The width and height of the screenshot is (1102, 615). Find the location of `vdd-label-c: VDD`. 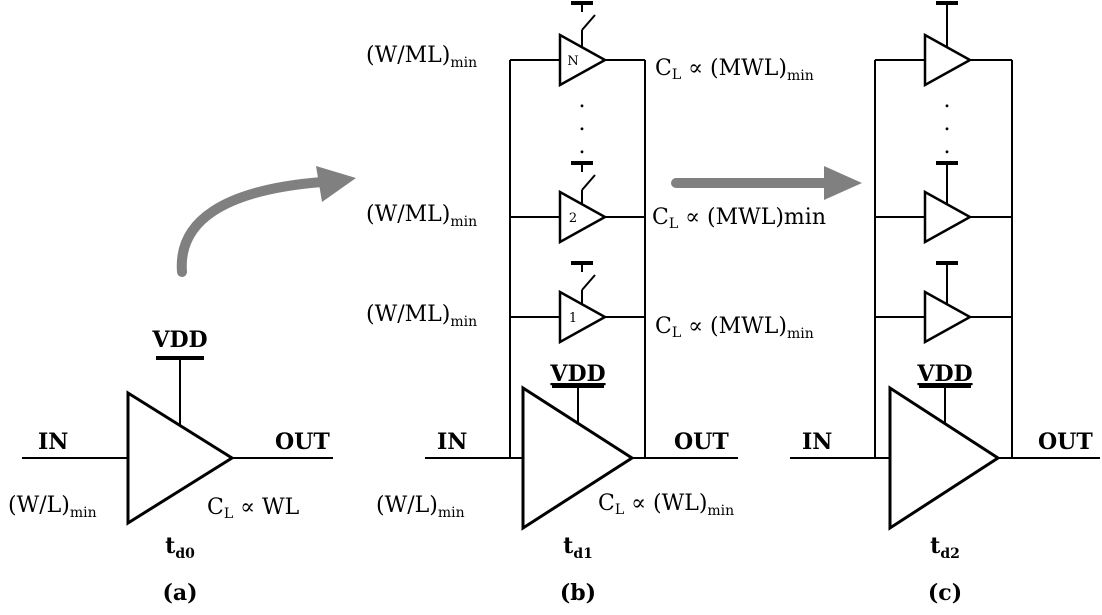

vdd-label-c: VDD is located at coordinates (944, 374).